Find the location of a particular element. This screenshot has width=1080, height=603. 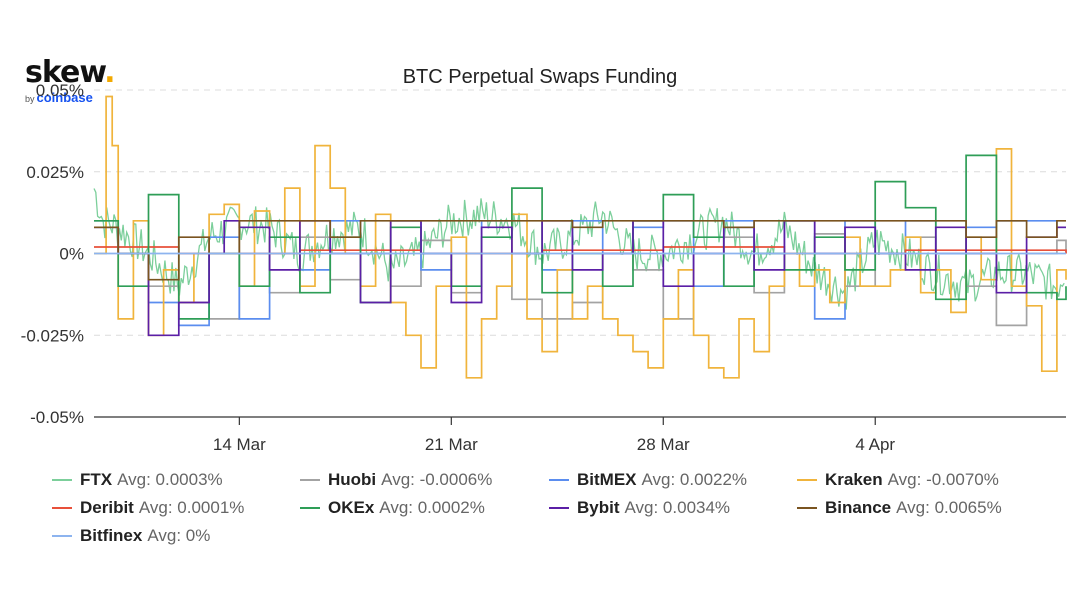

x-tick-label: 14 Mar is located at coordinates (239, 444).